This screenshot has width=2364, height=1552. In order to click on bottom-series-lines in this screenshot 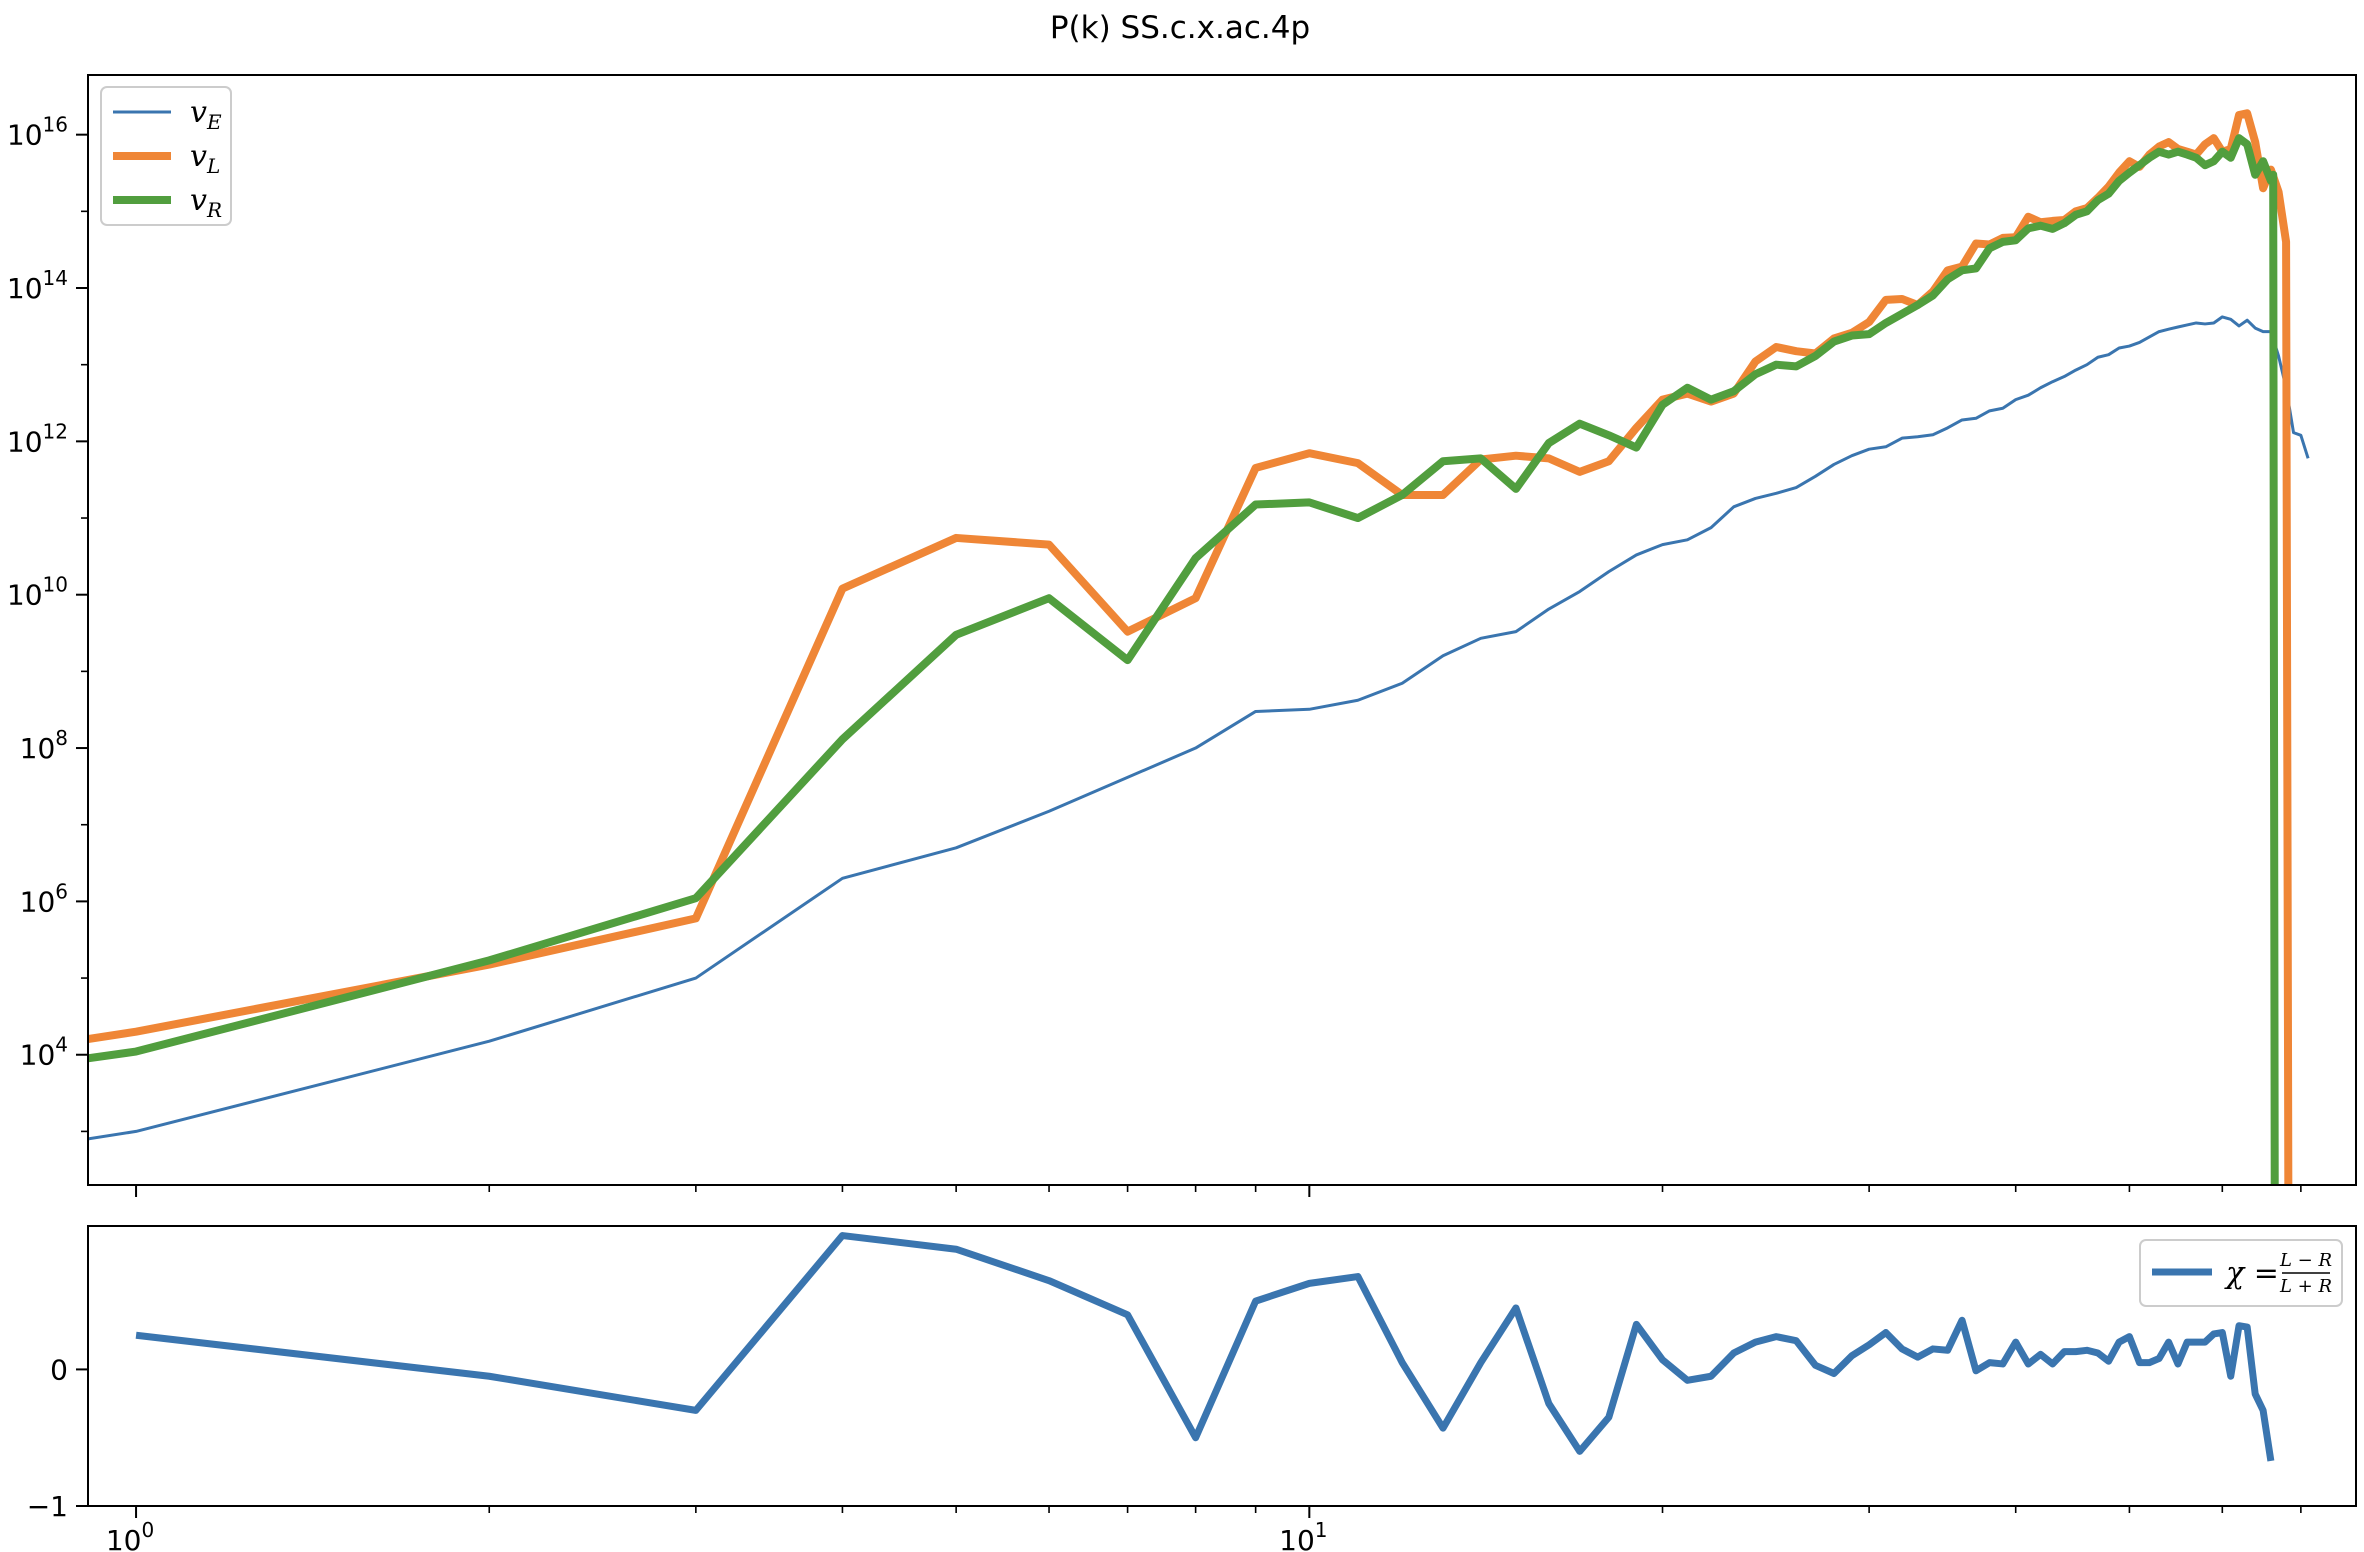, I will do `click(1205, 1347)`.